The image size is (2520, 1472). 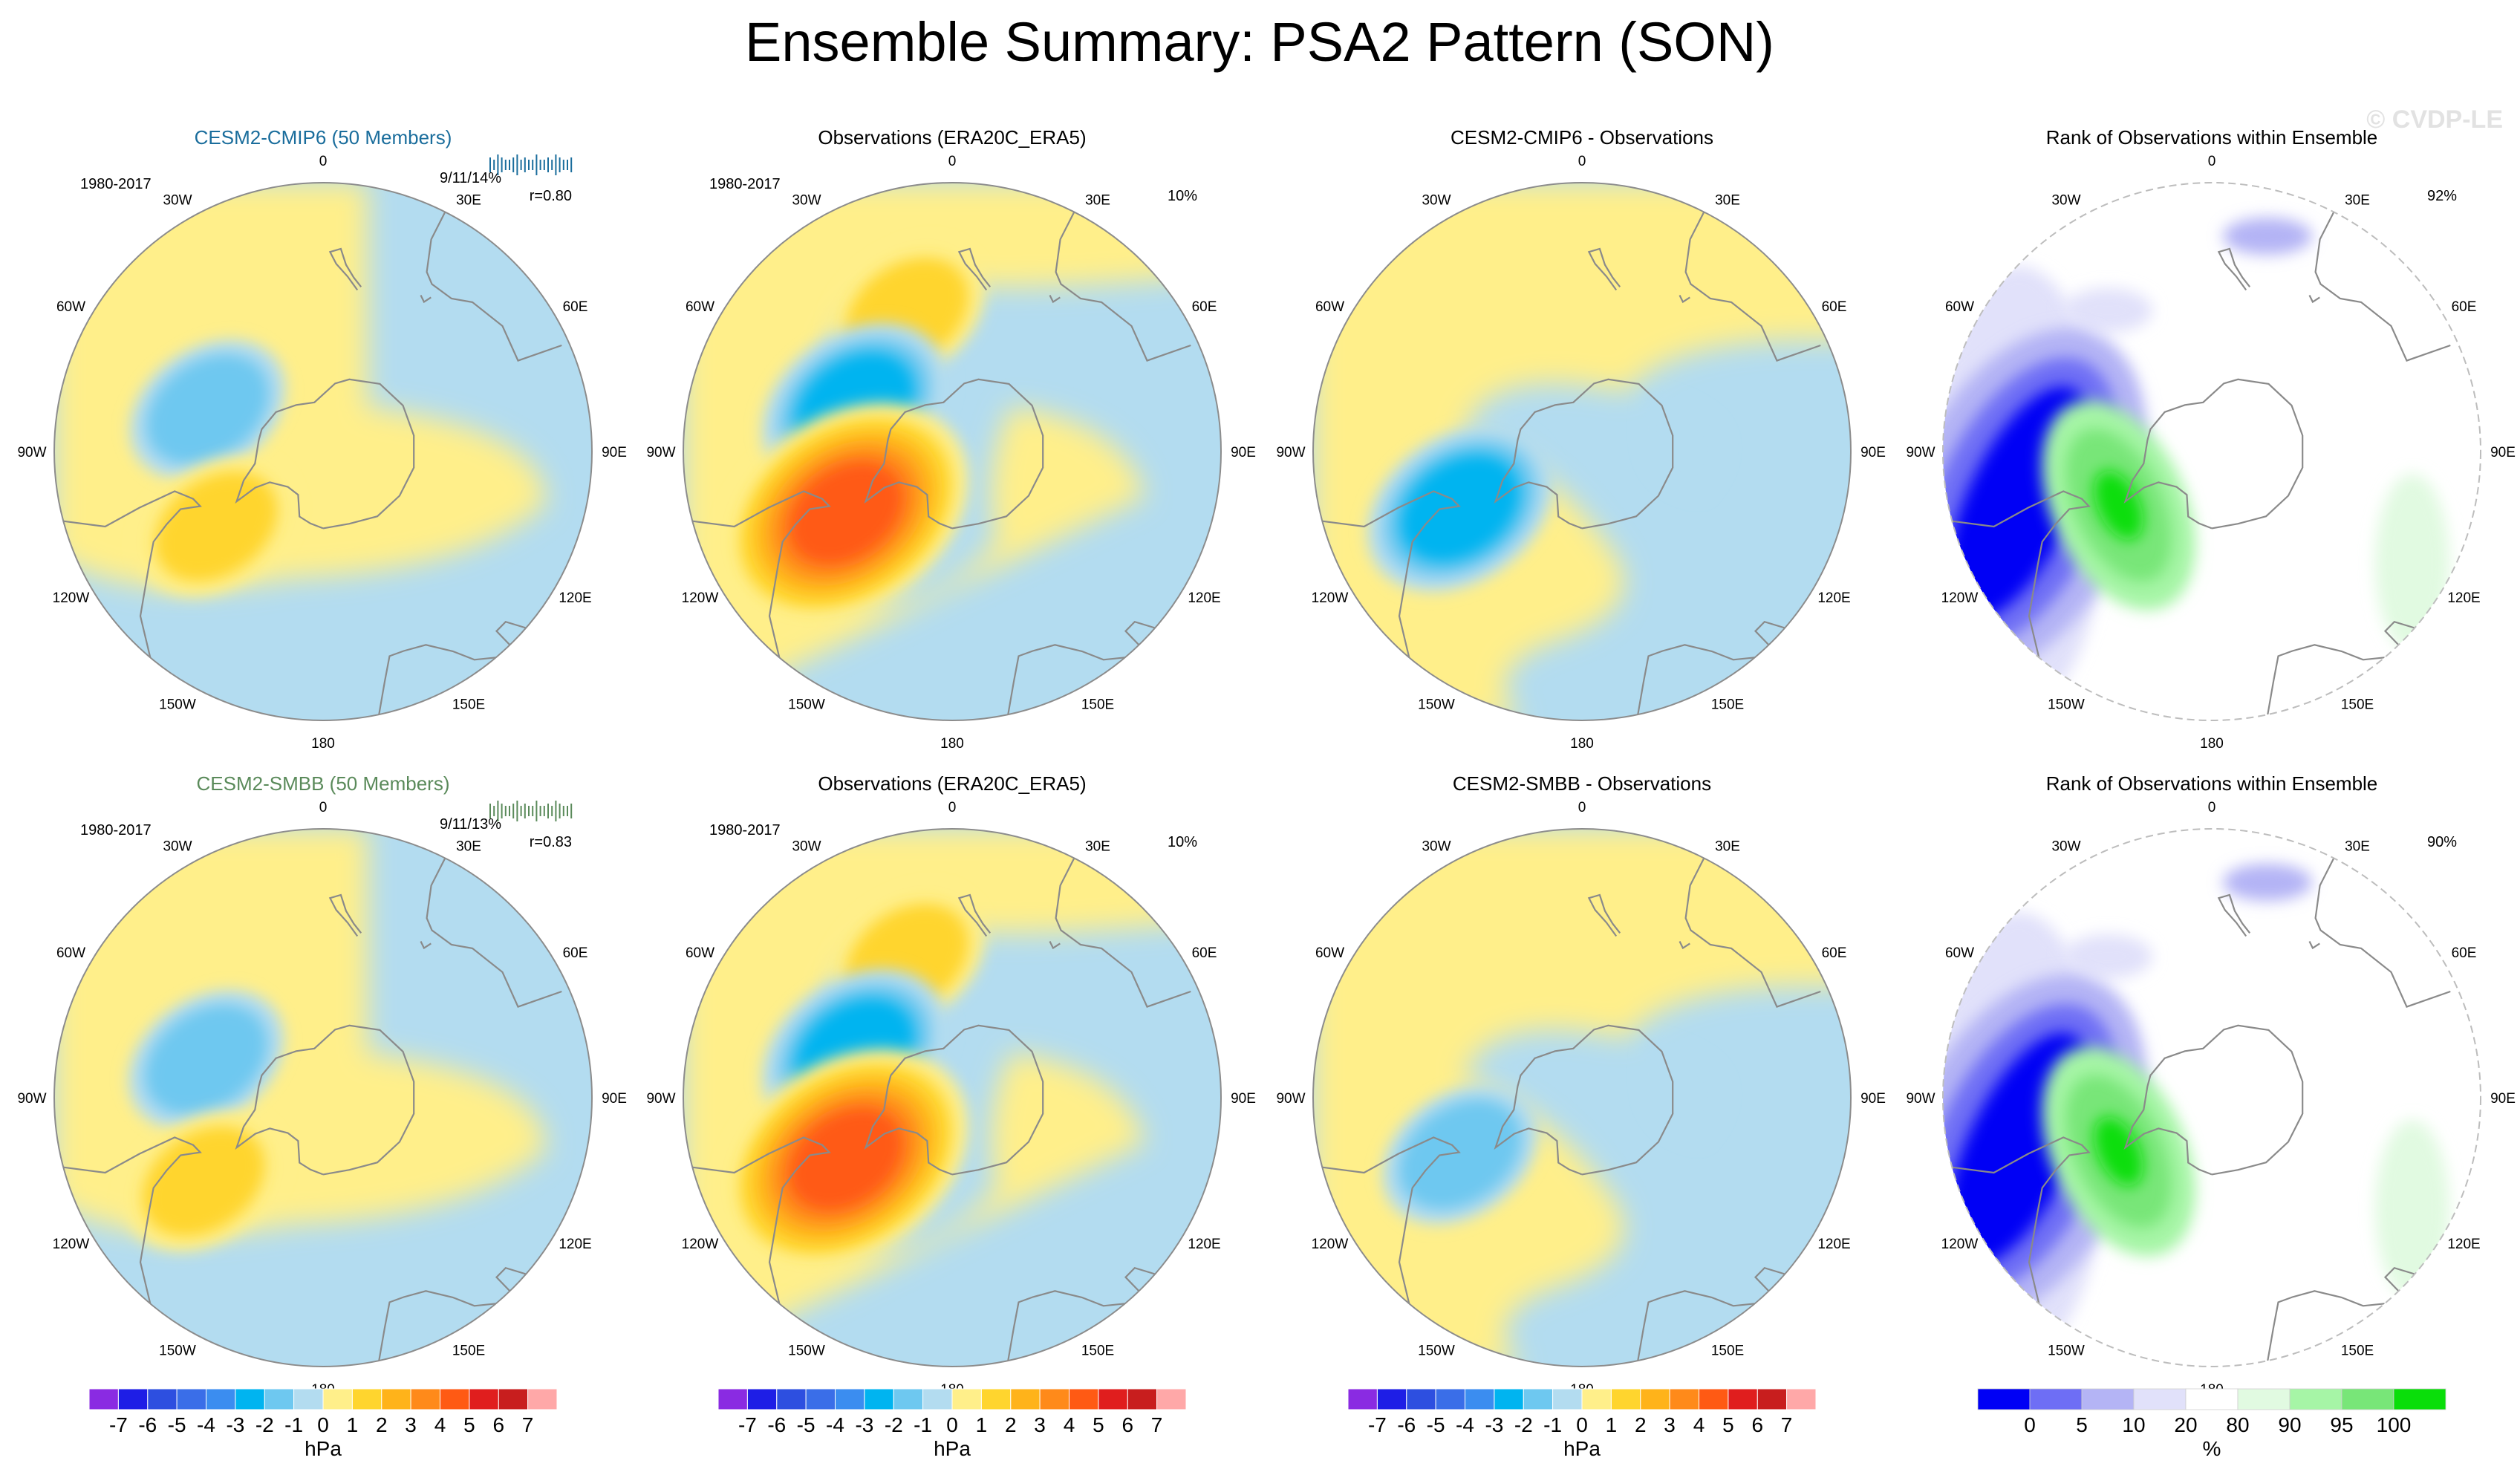 I want to click on colorbar-tick-label: 3, so click(x=1040, y=1424).